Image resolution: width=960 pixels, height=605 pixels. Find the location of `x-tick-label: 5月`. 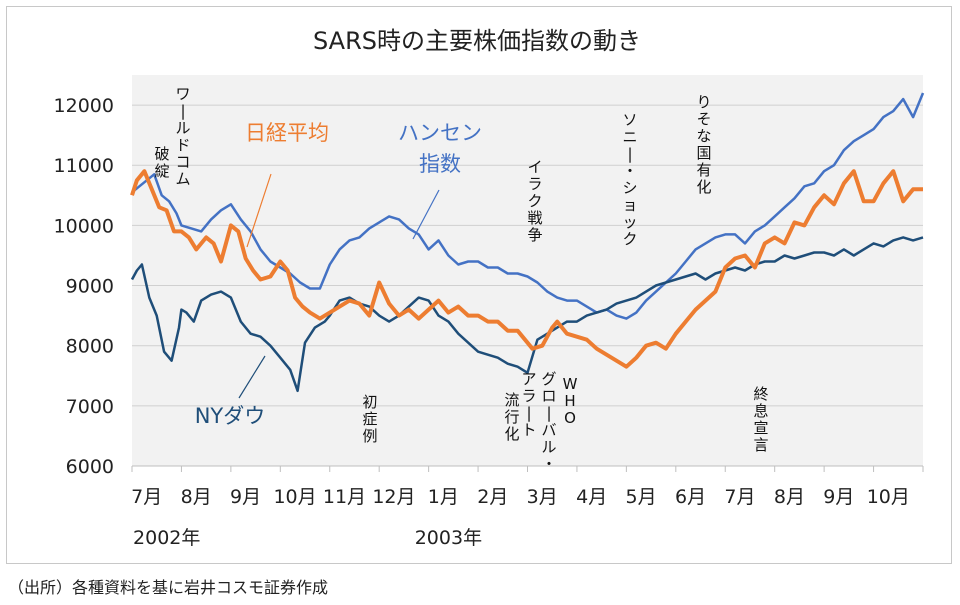

x-tick-label: 5月 is located at coordinates (641, 497).